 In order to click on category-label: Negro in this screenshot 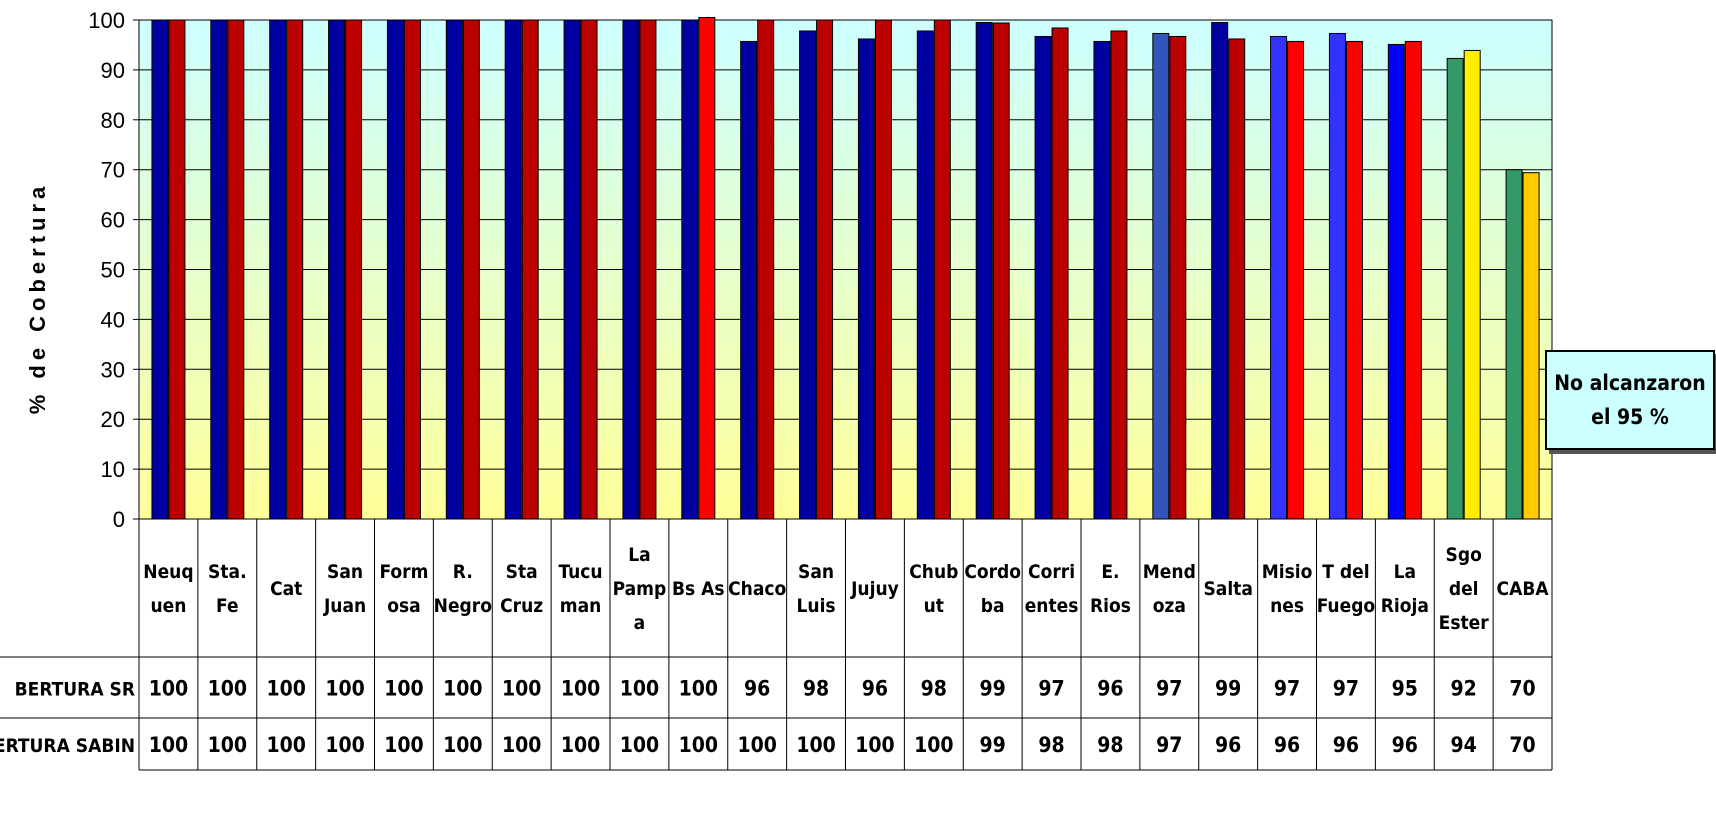, I will do `click(463, 606)`.